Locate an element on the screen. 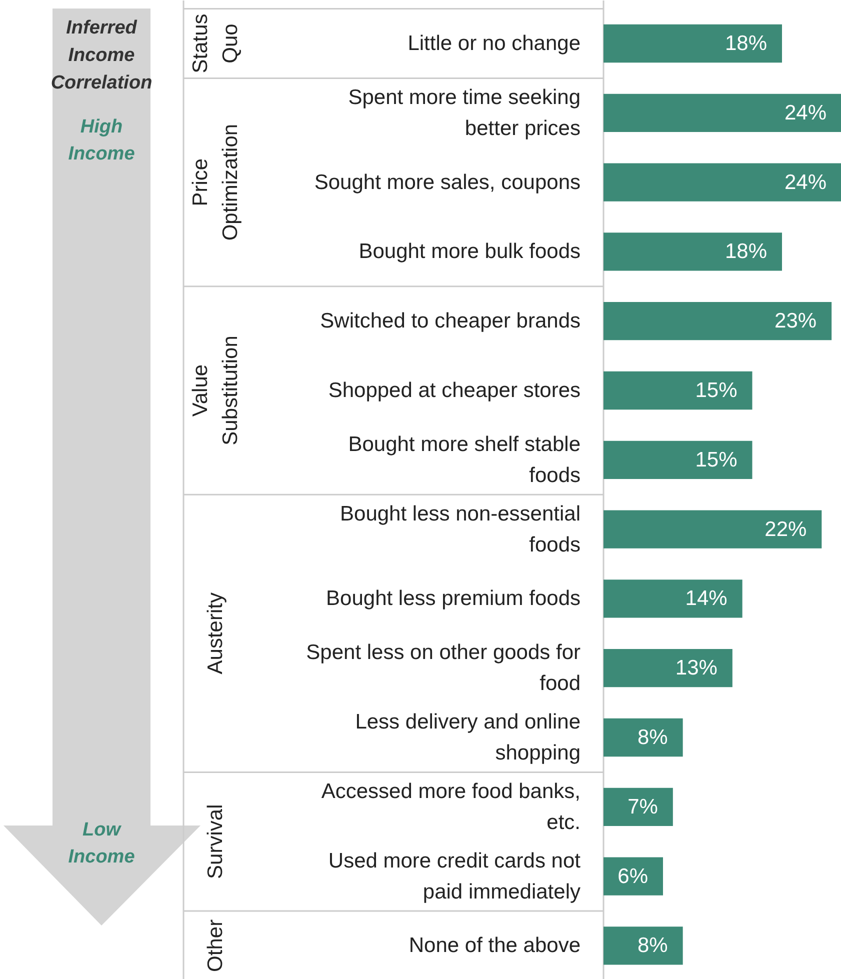  text: Other is located at coordinates (215, 945).